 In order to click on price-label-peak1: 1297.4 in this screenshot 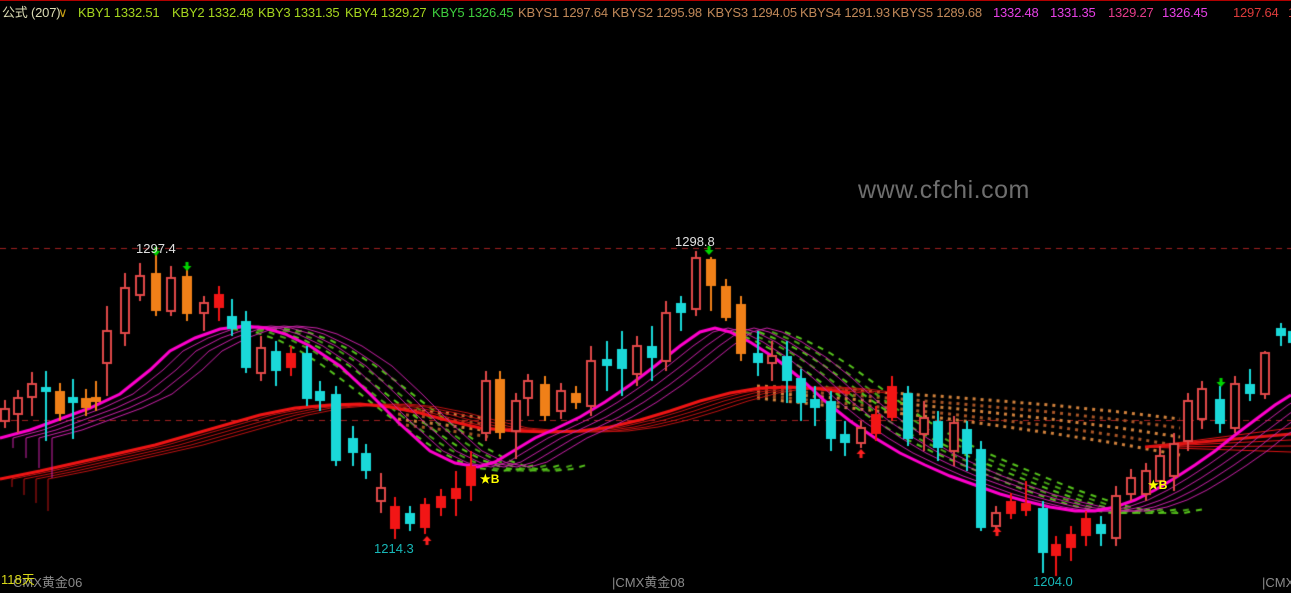, I will do `click(156, 248)`.